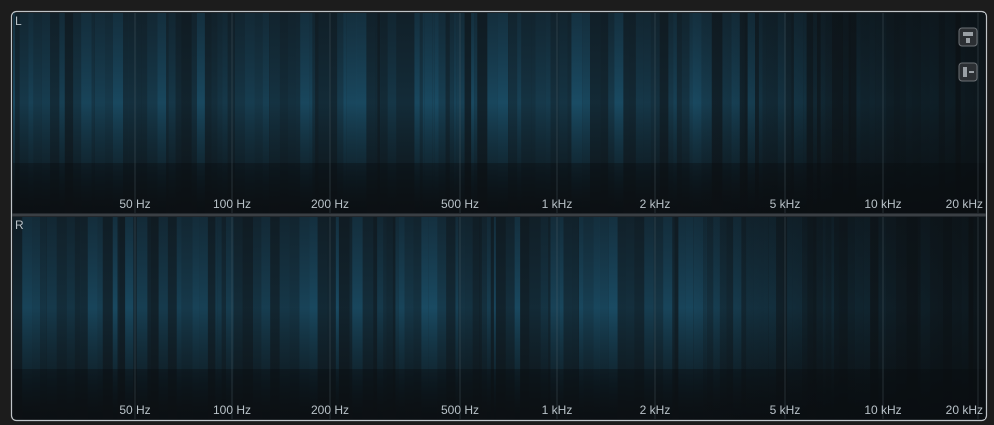  Describe the element at coordinates (968, 54) in the screenshot. I see `toolbar` at that location.